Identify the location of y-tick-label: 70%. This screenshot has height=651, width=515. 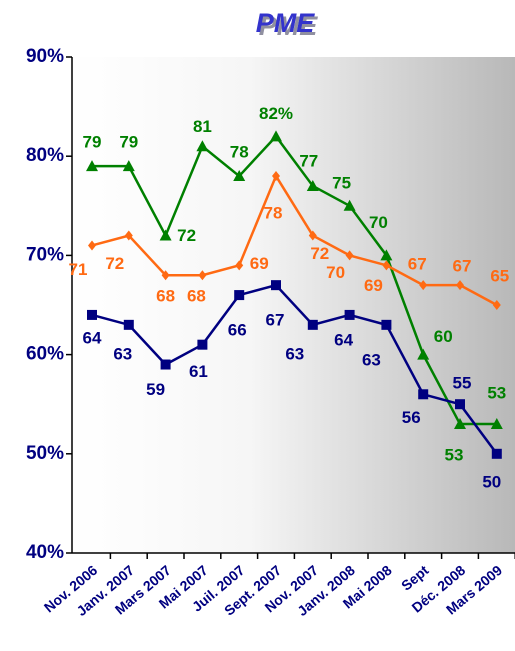
(45, 254).